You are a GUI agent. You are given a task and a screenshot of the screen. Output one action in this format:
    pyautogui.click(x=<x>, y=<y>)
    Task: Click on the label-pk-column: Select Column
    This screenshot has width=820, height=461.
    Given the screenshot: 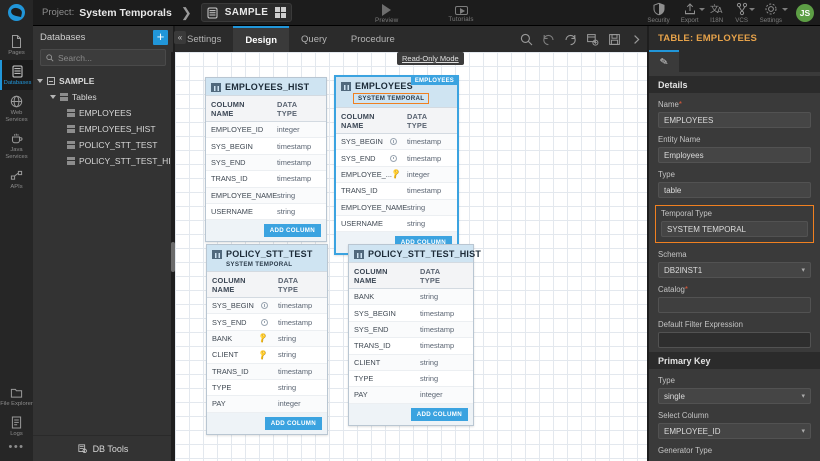 What is the action you would take?
    pyautogui.click(x=683, y=415)
    